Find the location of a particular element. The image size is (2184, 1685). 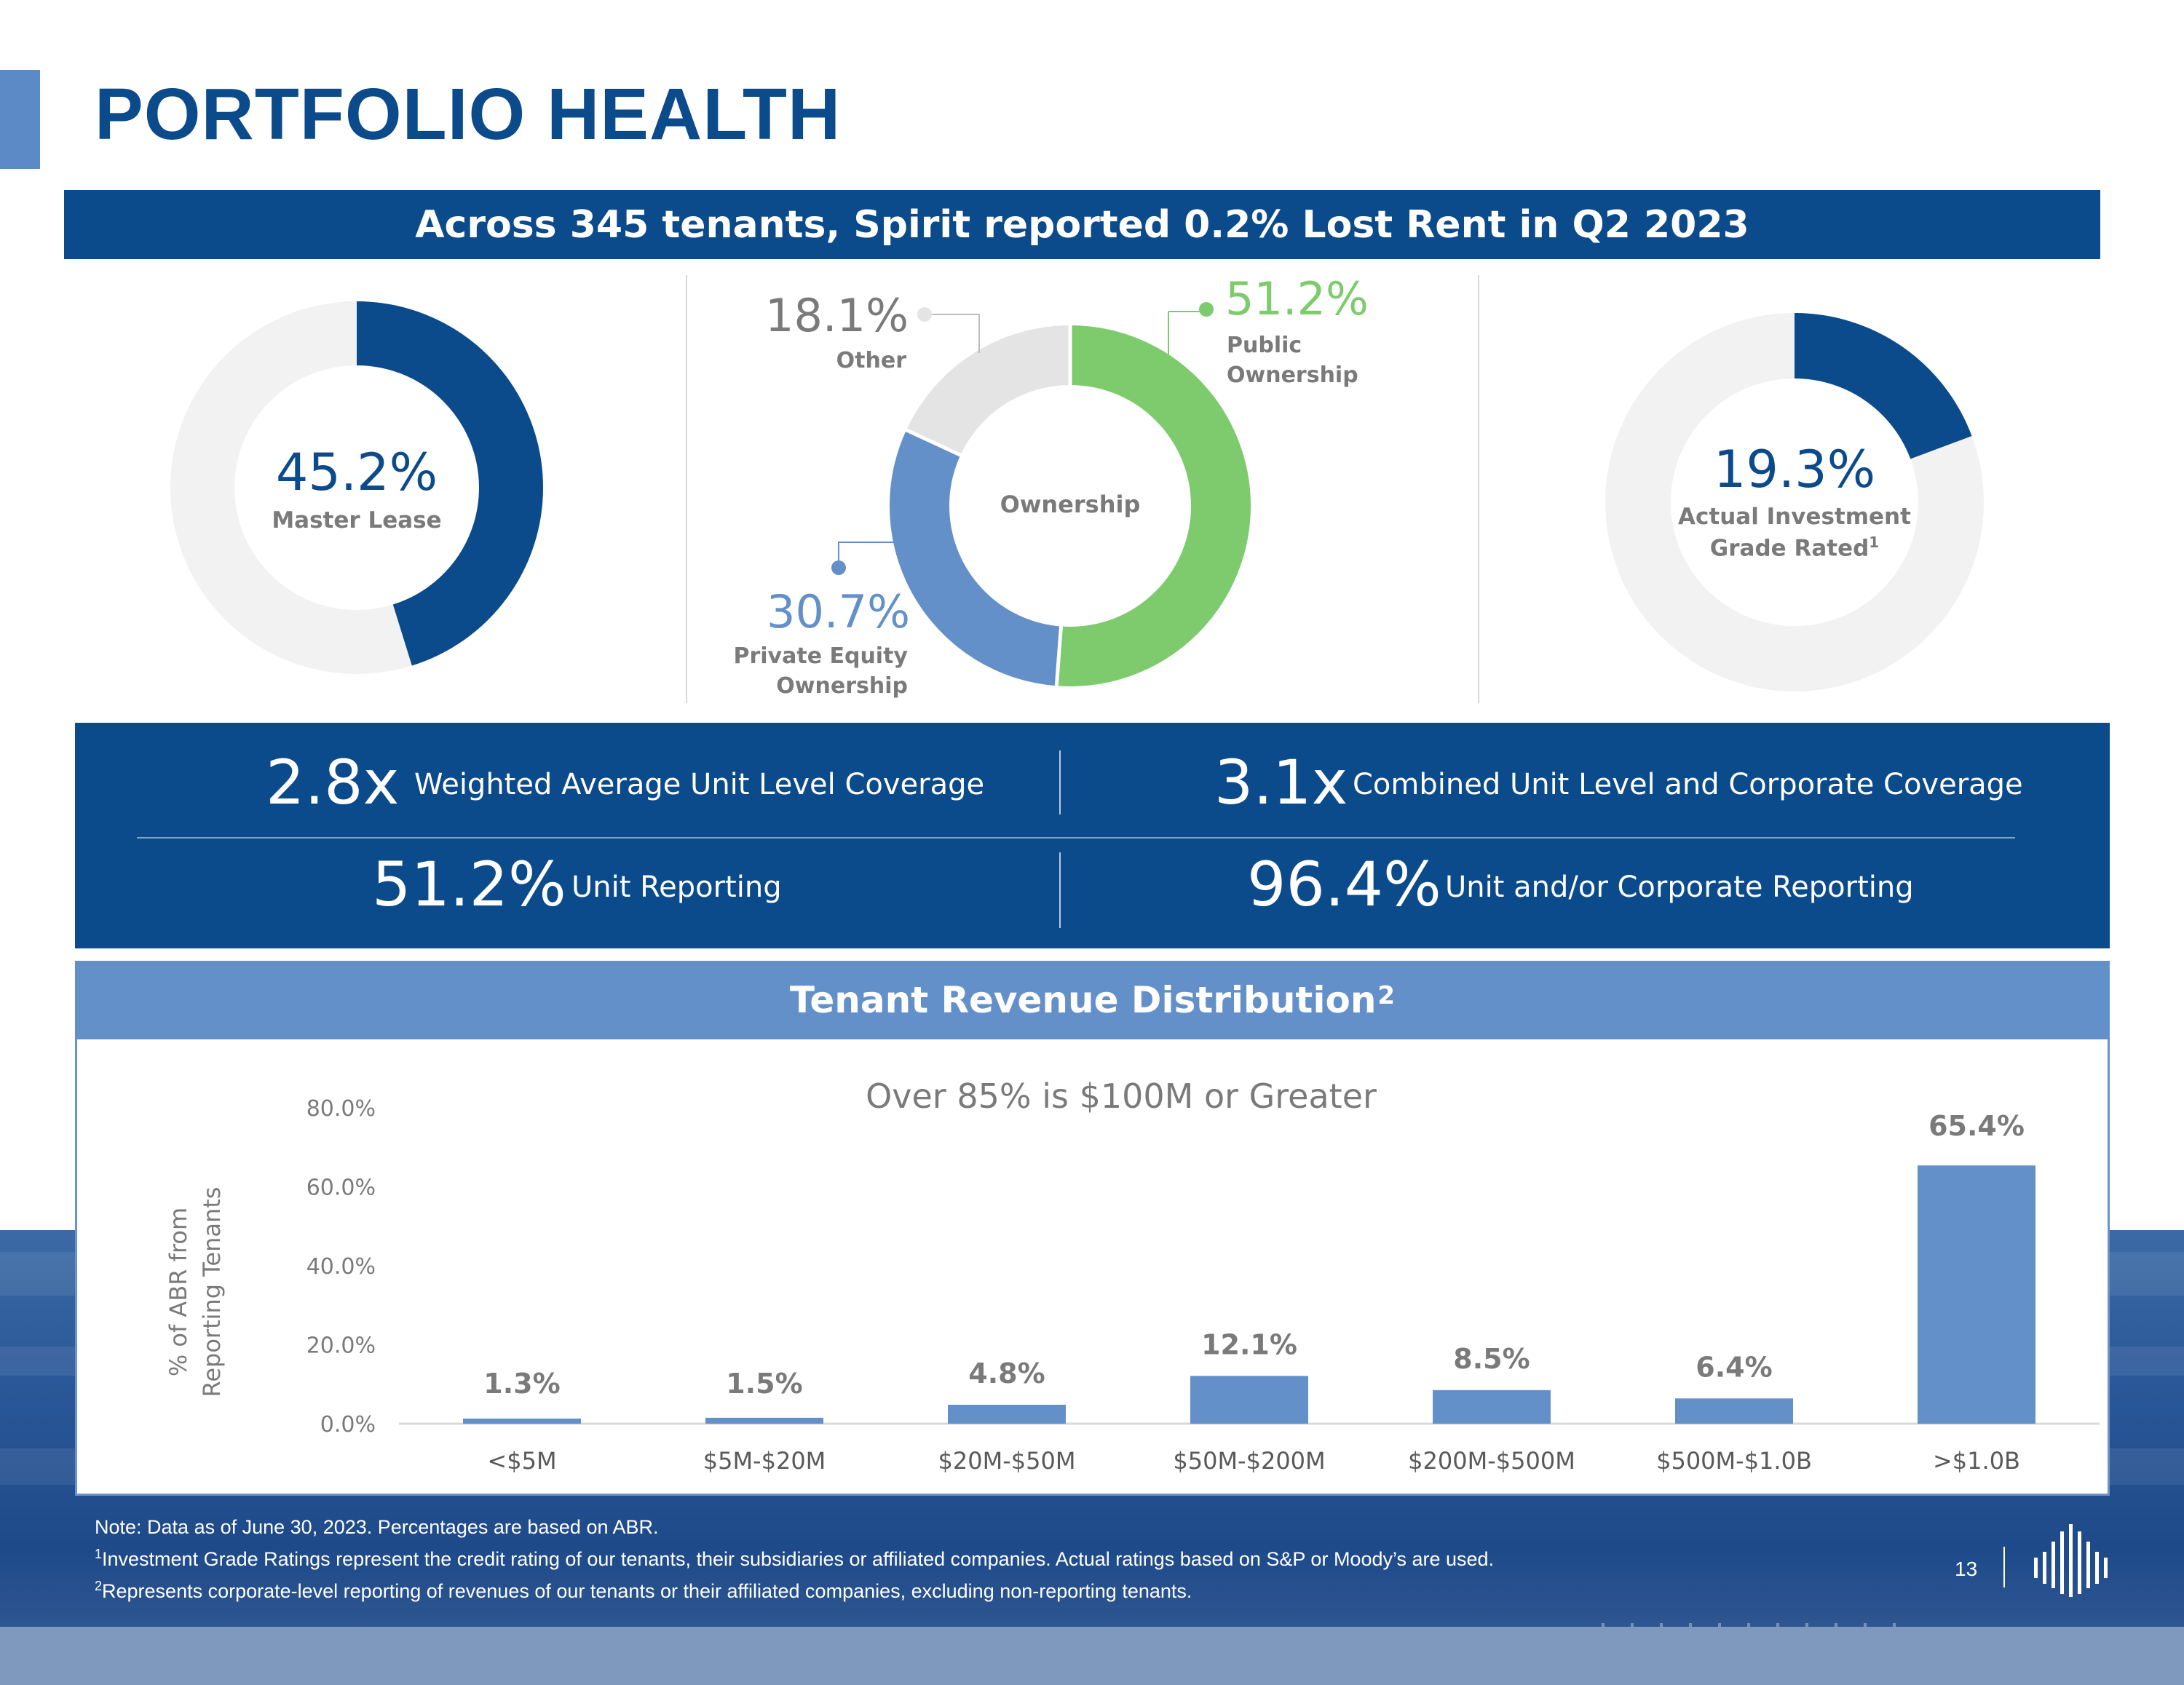

master-lease-donut is located at coordinates (356, 487).